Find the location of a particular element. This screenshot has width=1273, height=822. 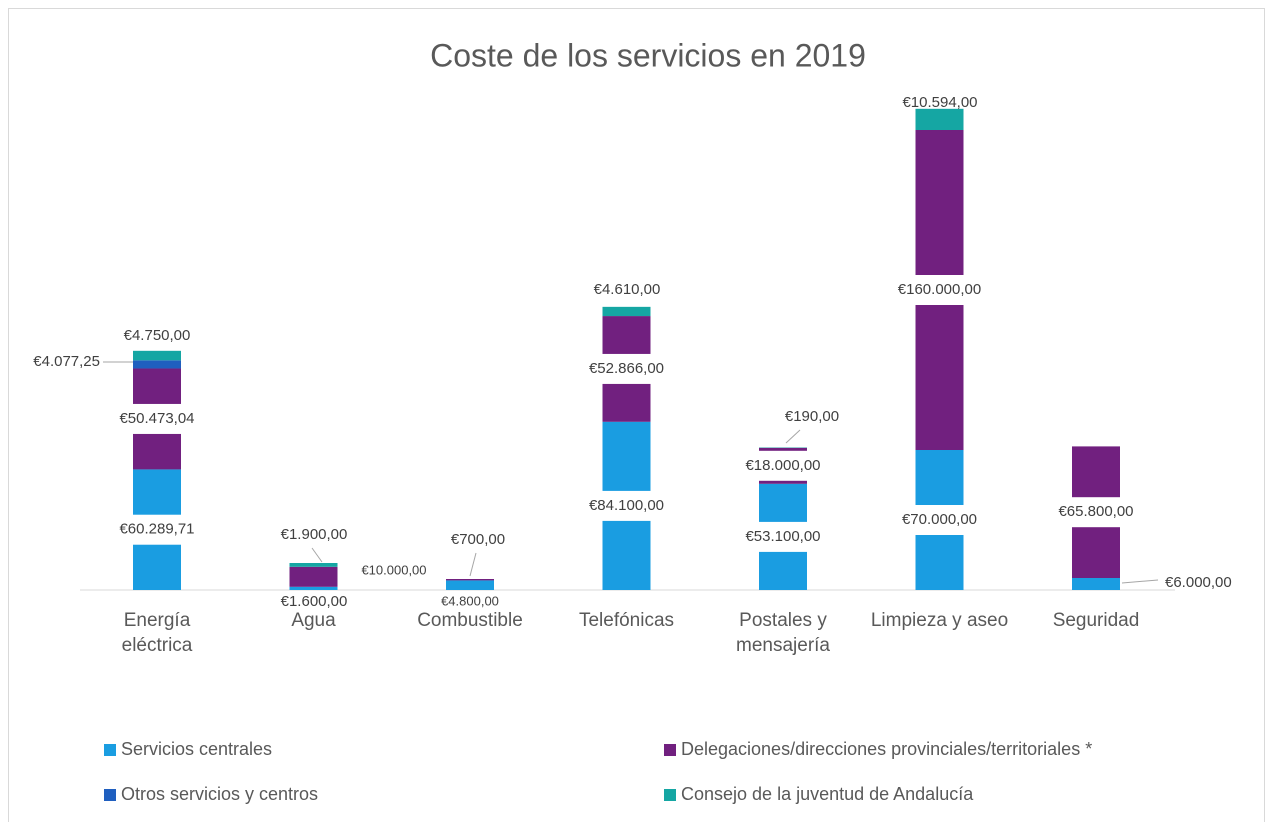

data-label: €53.100,00 is located at coordinates (782, 536).